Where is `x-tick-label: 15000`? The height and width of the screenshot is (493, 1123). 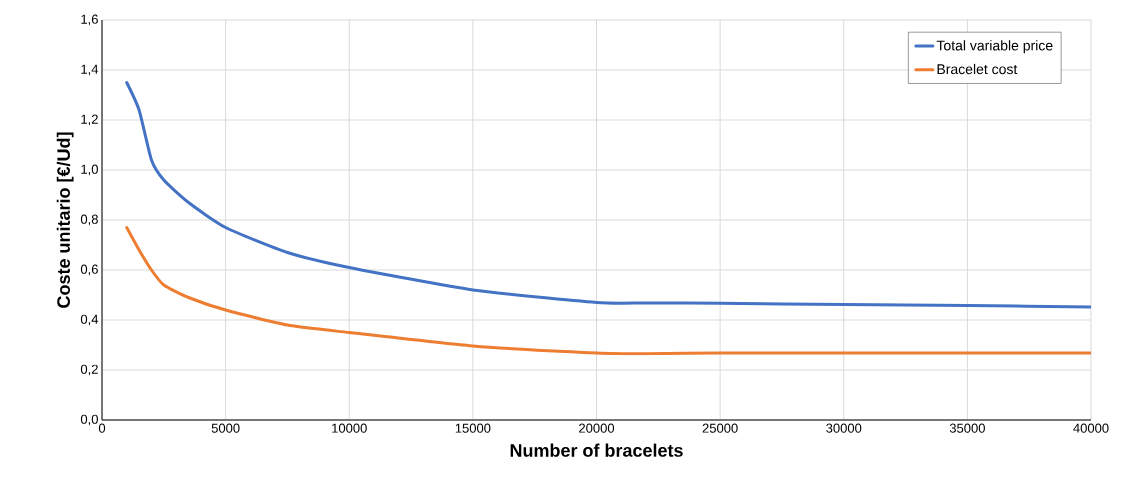
x-tick-label: 15000 is located at coordinates (473, 428).